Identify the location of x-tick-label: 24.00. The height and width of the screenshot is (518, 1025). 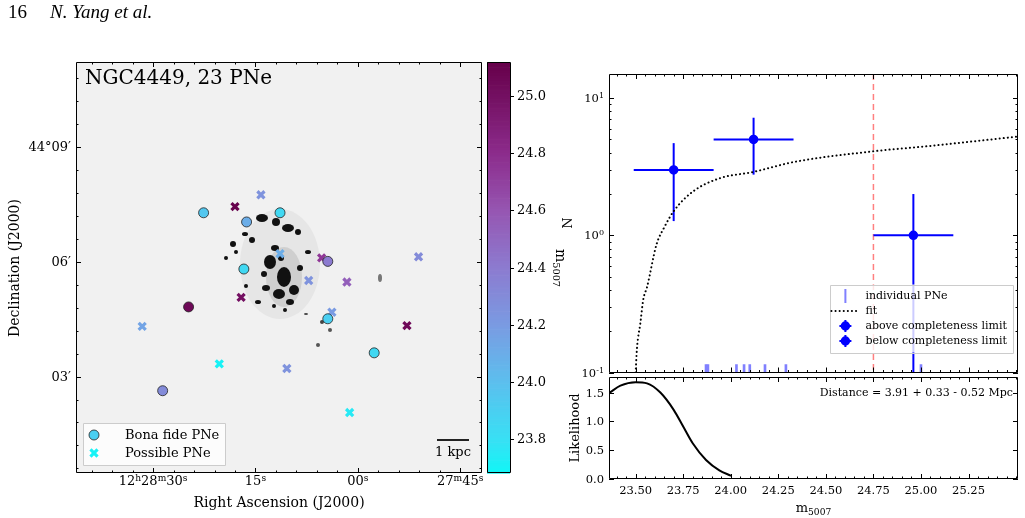
(731, 489).